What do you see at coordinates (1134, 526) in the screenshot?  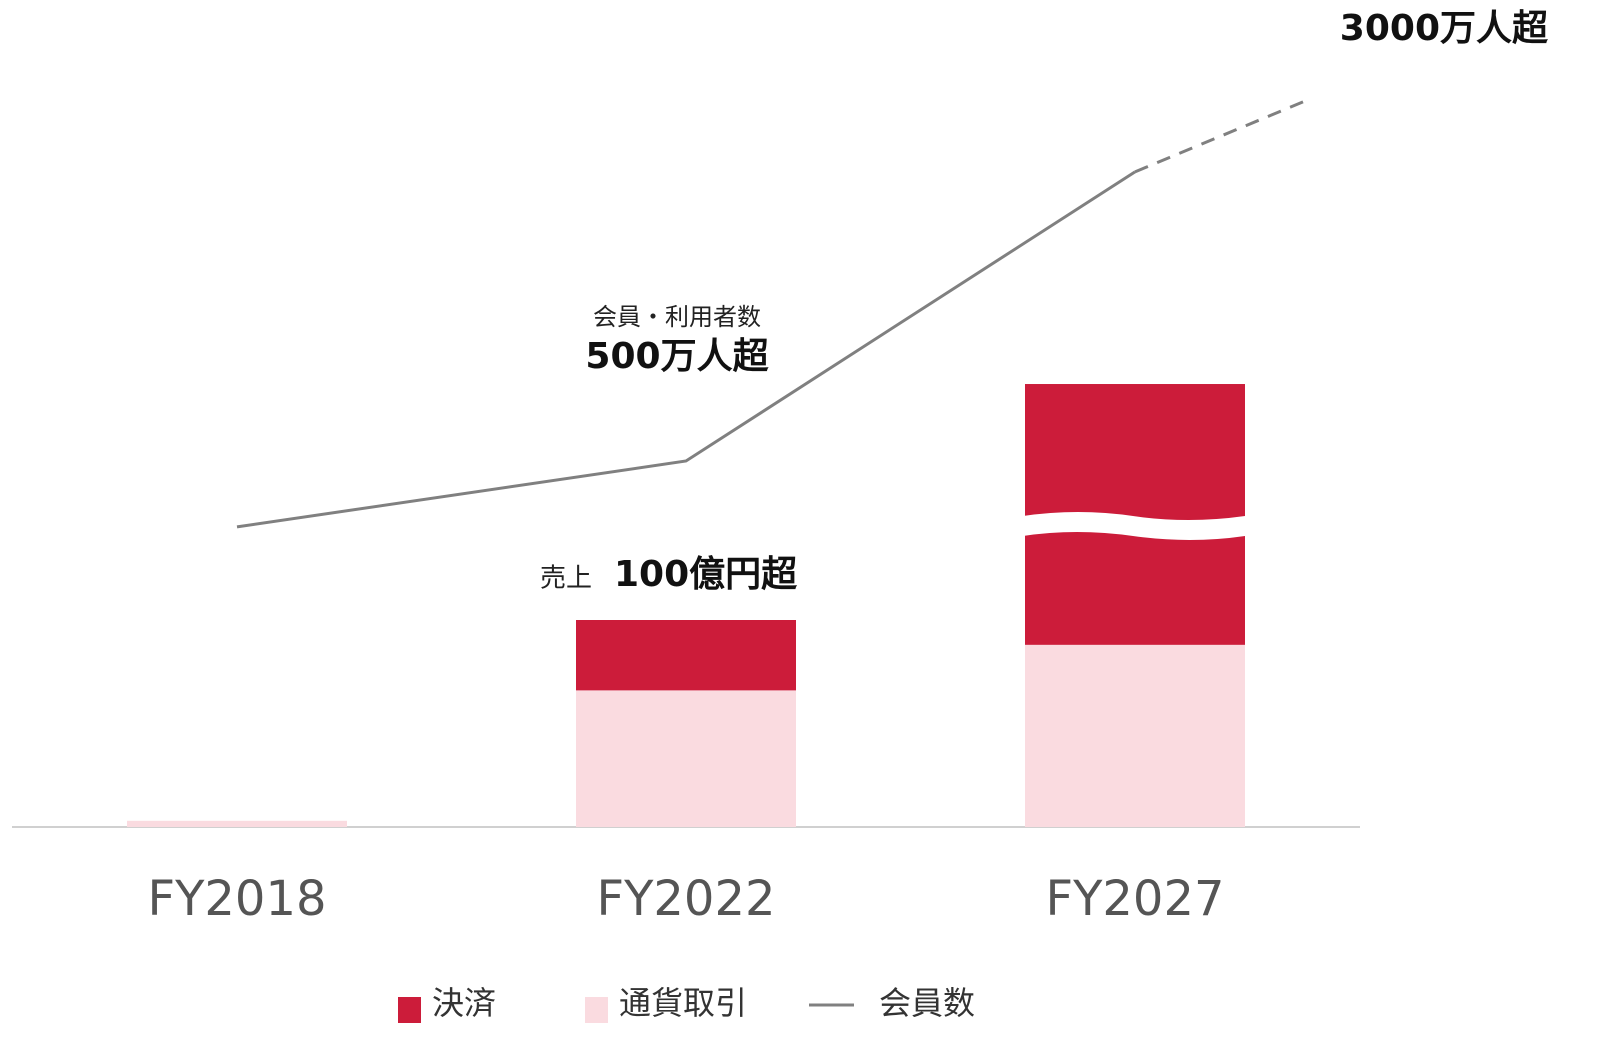 I see `bar-break` at bounding box center [1134, 526].